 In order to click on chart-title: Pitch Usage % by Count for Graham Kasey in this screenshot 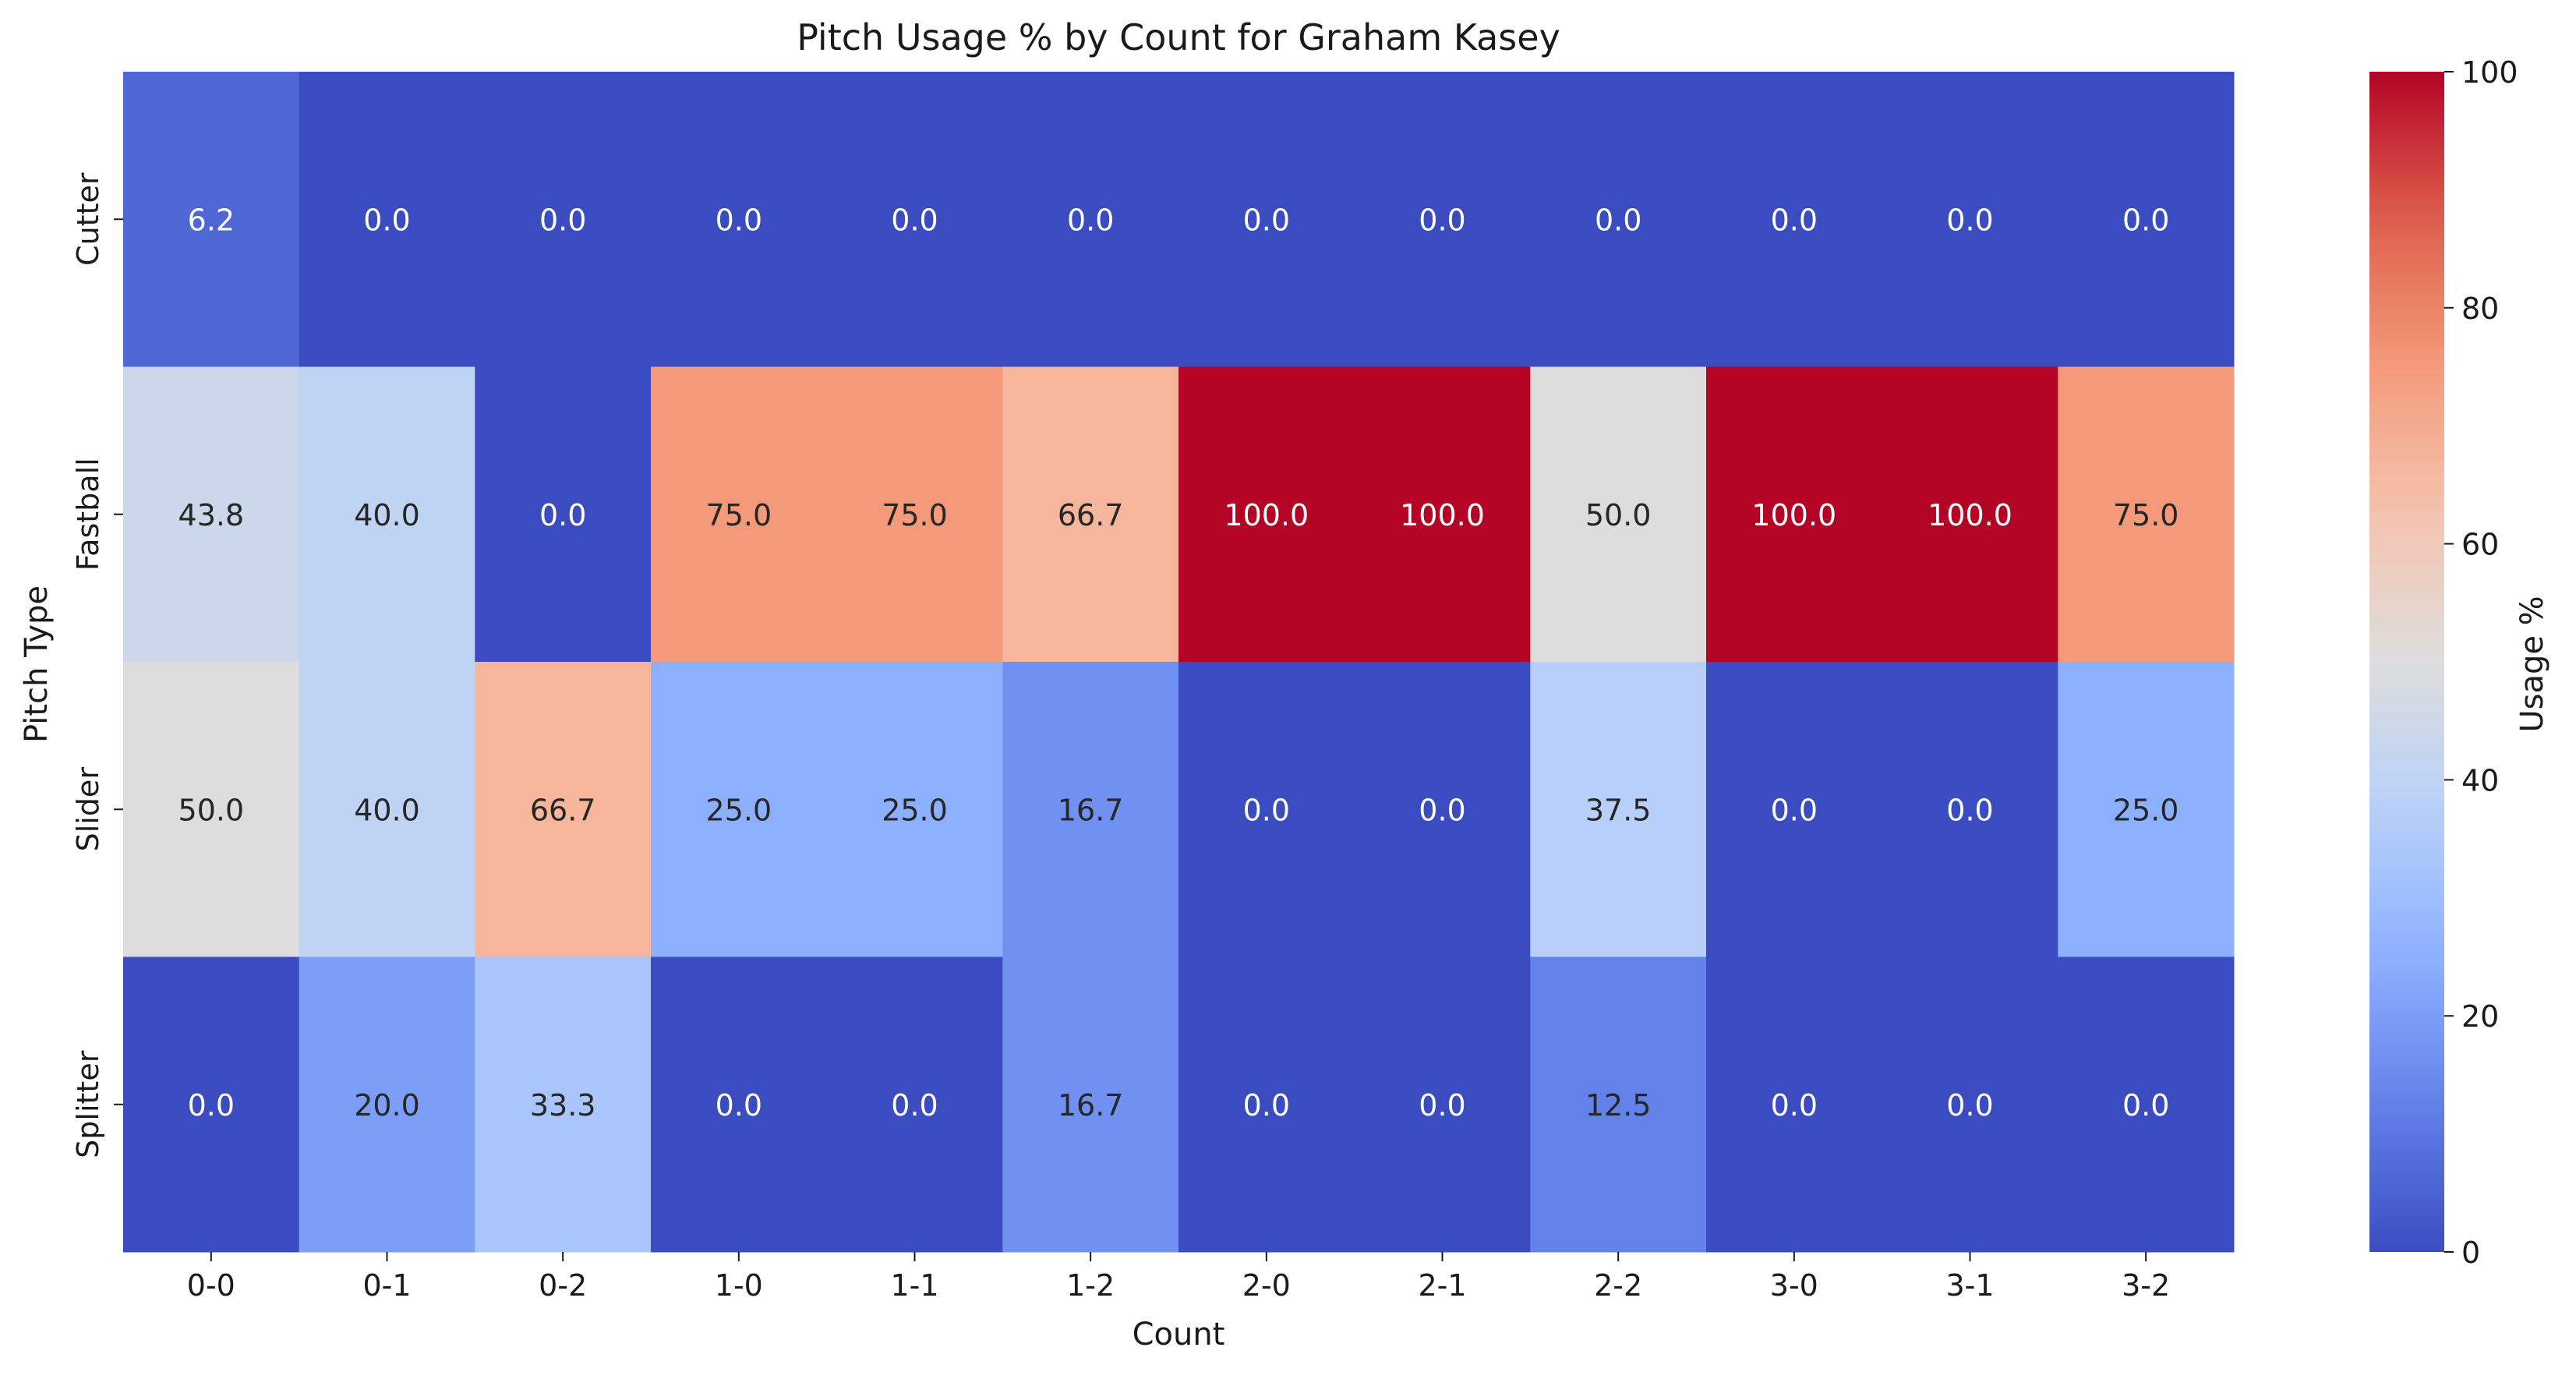, I will do `click(1178, 37)`.